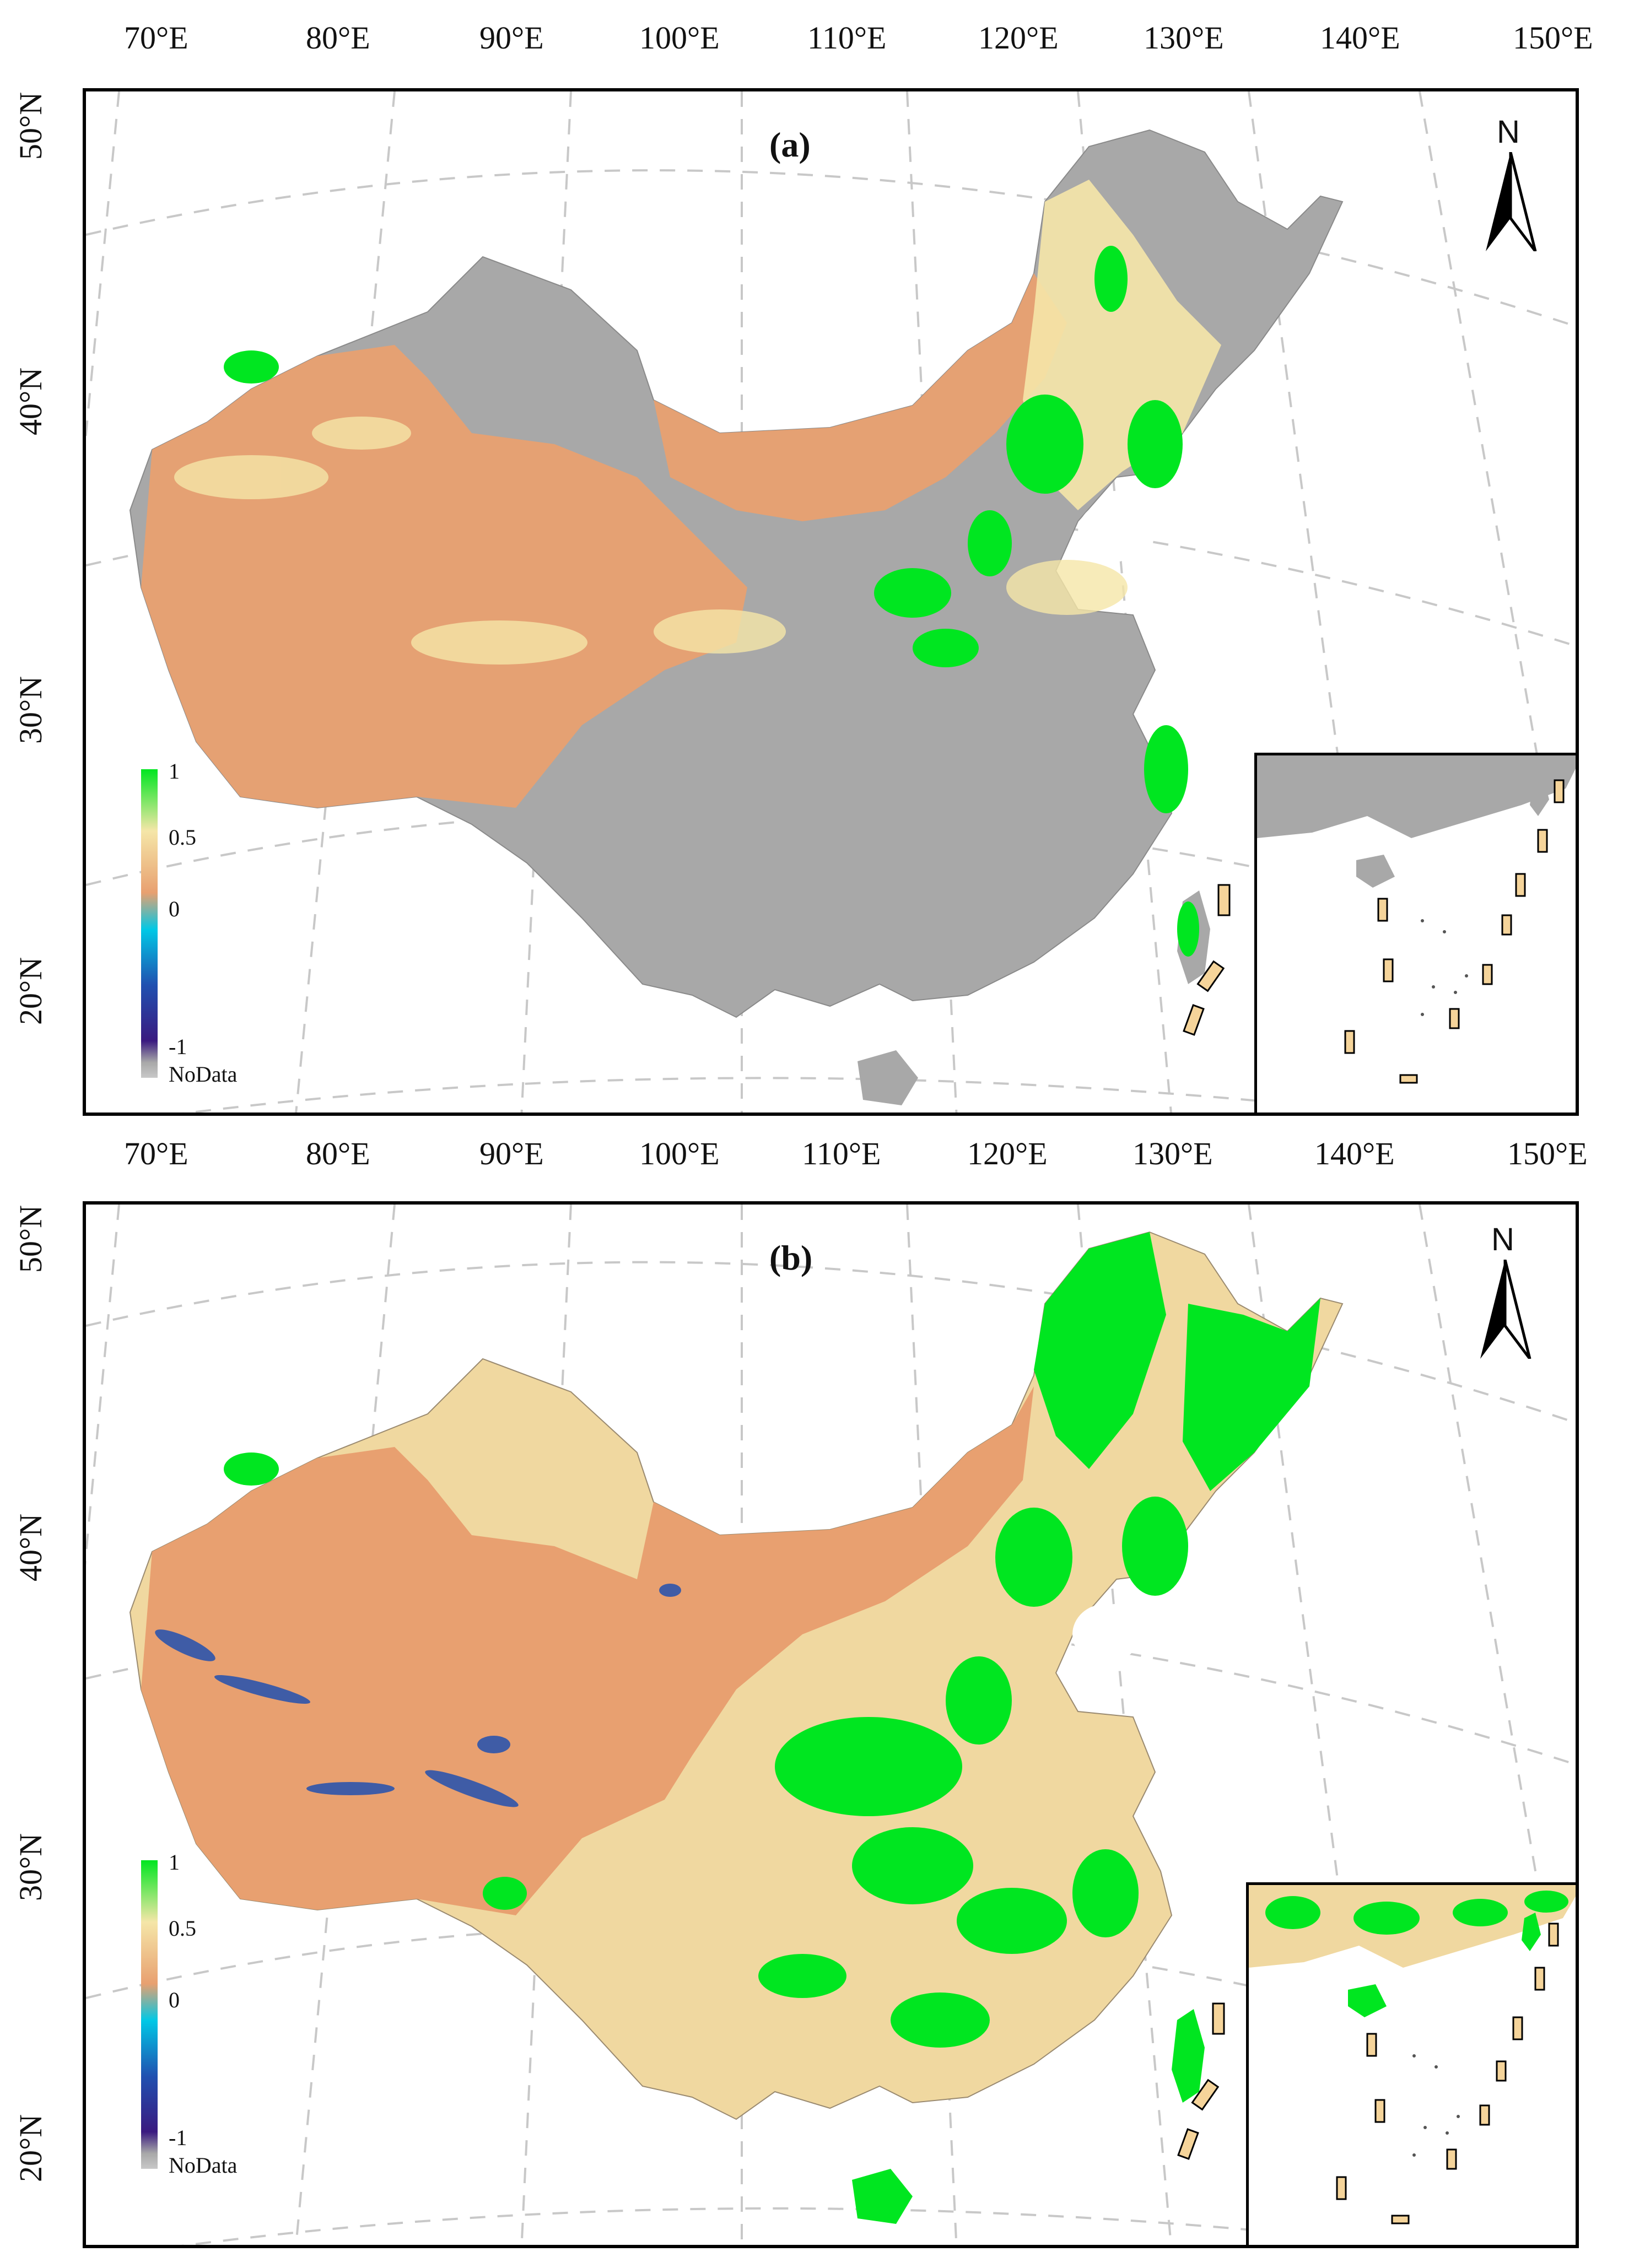 The image size is (1634, 2268). Describe the element at coordinates (1547, 1153) in the screenshot. I see `lon-label-150e-b: 150°E` at that location.